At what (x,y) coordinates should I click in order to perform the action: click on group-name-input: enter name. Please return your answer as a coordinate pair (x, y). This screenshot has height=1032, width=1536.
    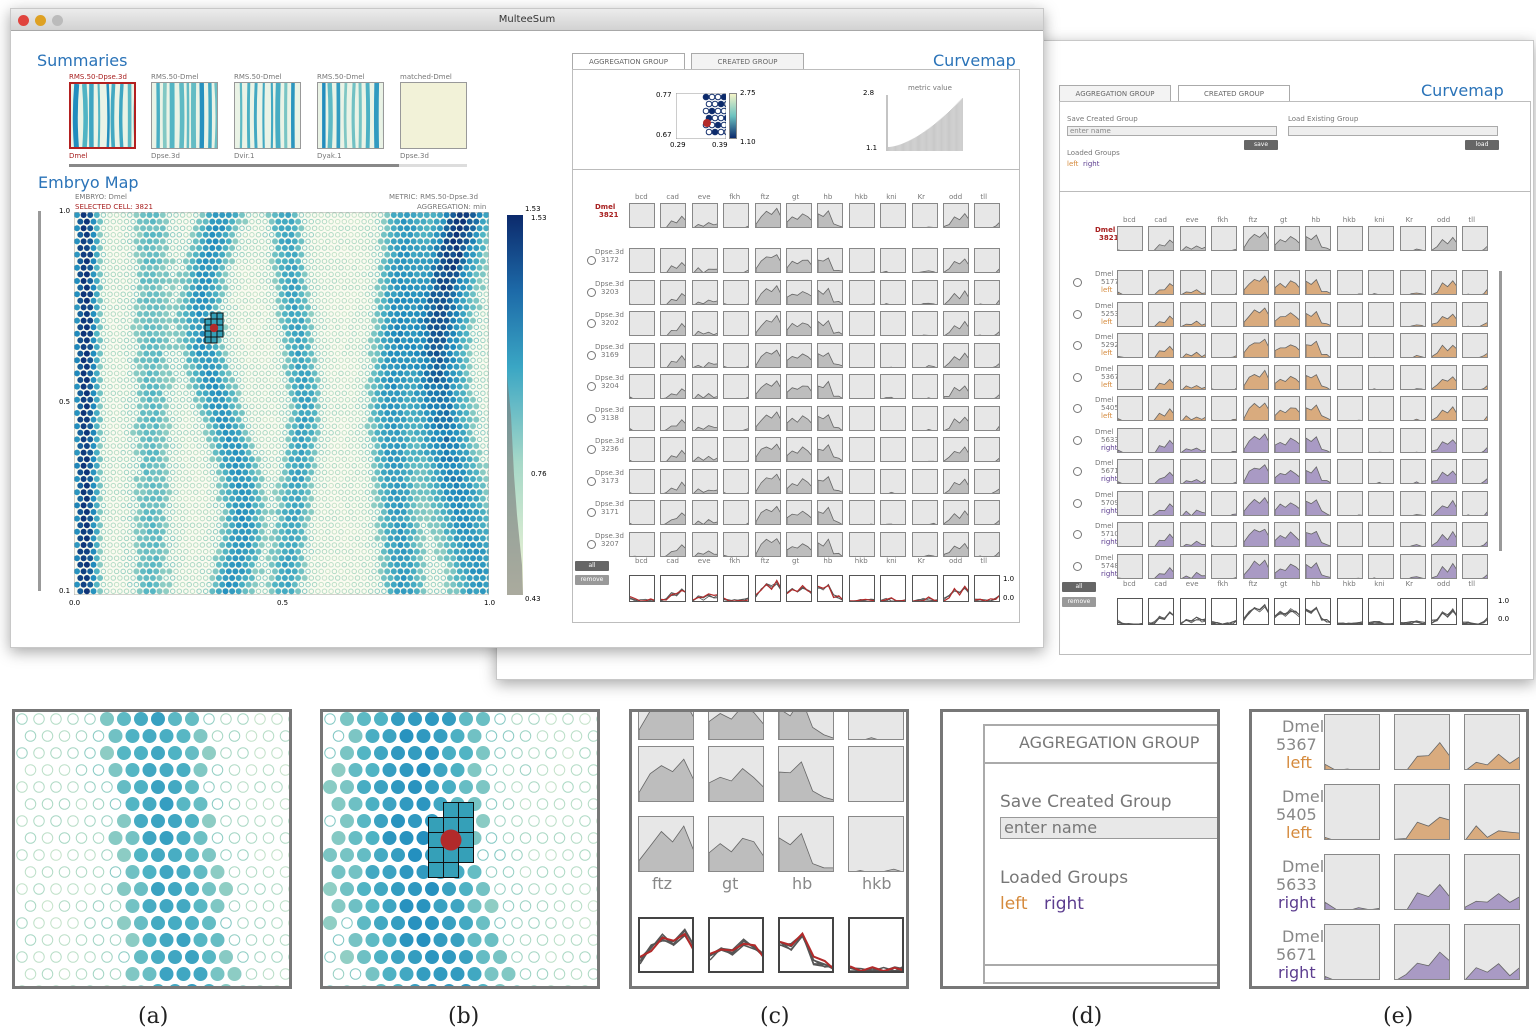
    Looking at the image, I should click on (1172, 131).